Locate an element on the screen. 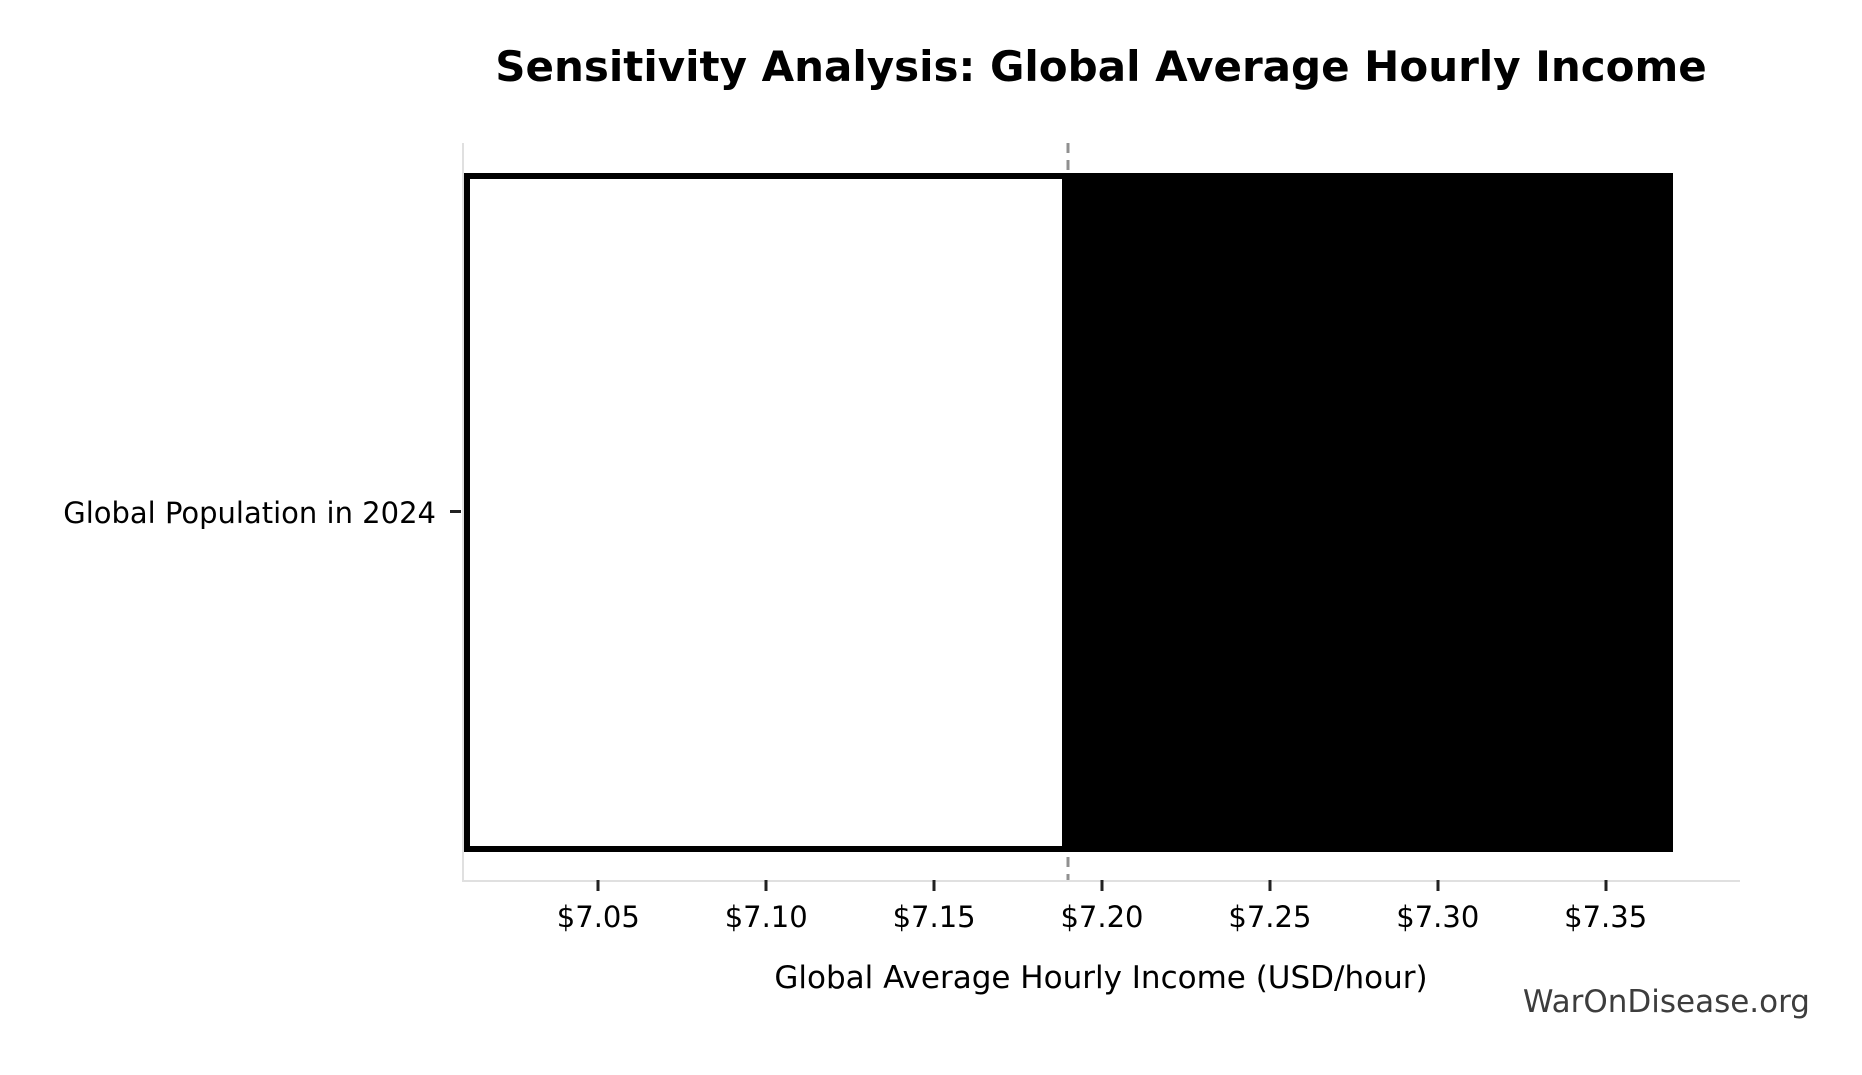 The width and height of the screenshot is (1862, 1075). x-tick-label: $7.05 is located at coordinates (598, 917).